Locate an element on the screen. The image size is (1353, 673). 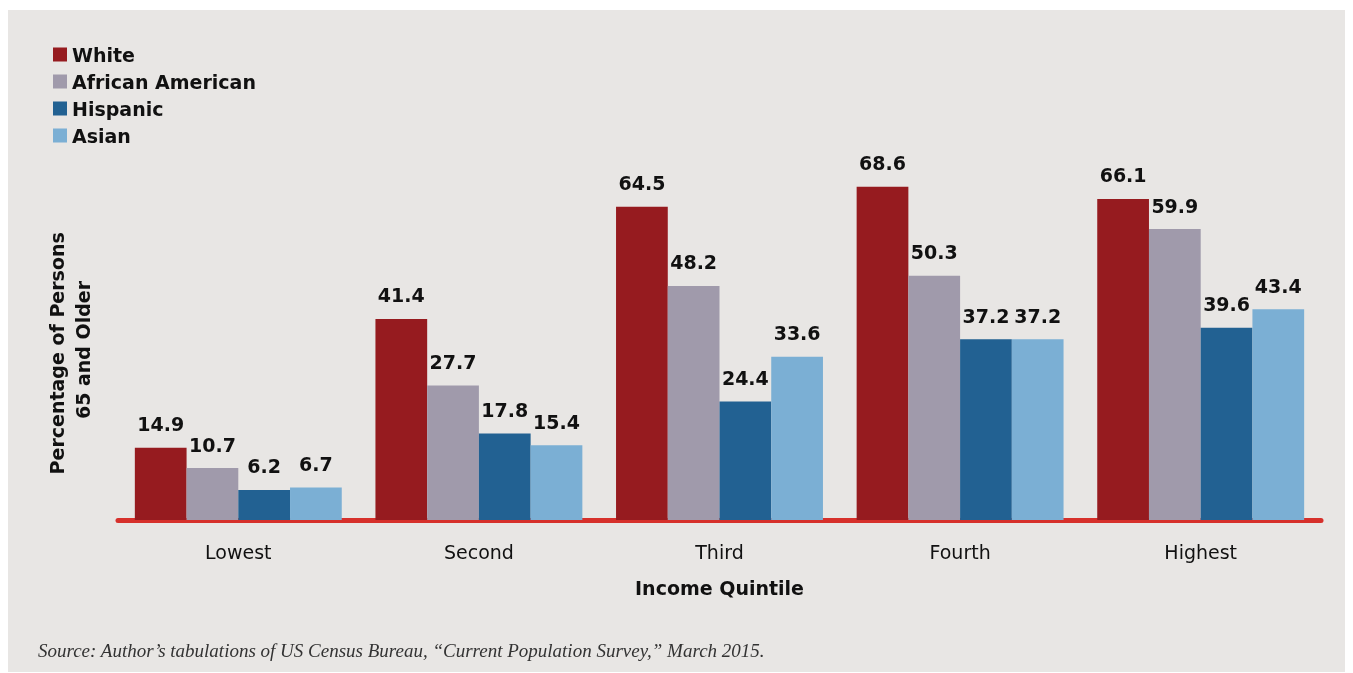
x-tick-label: Lowest is located at coordinates (238, 551).